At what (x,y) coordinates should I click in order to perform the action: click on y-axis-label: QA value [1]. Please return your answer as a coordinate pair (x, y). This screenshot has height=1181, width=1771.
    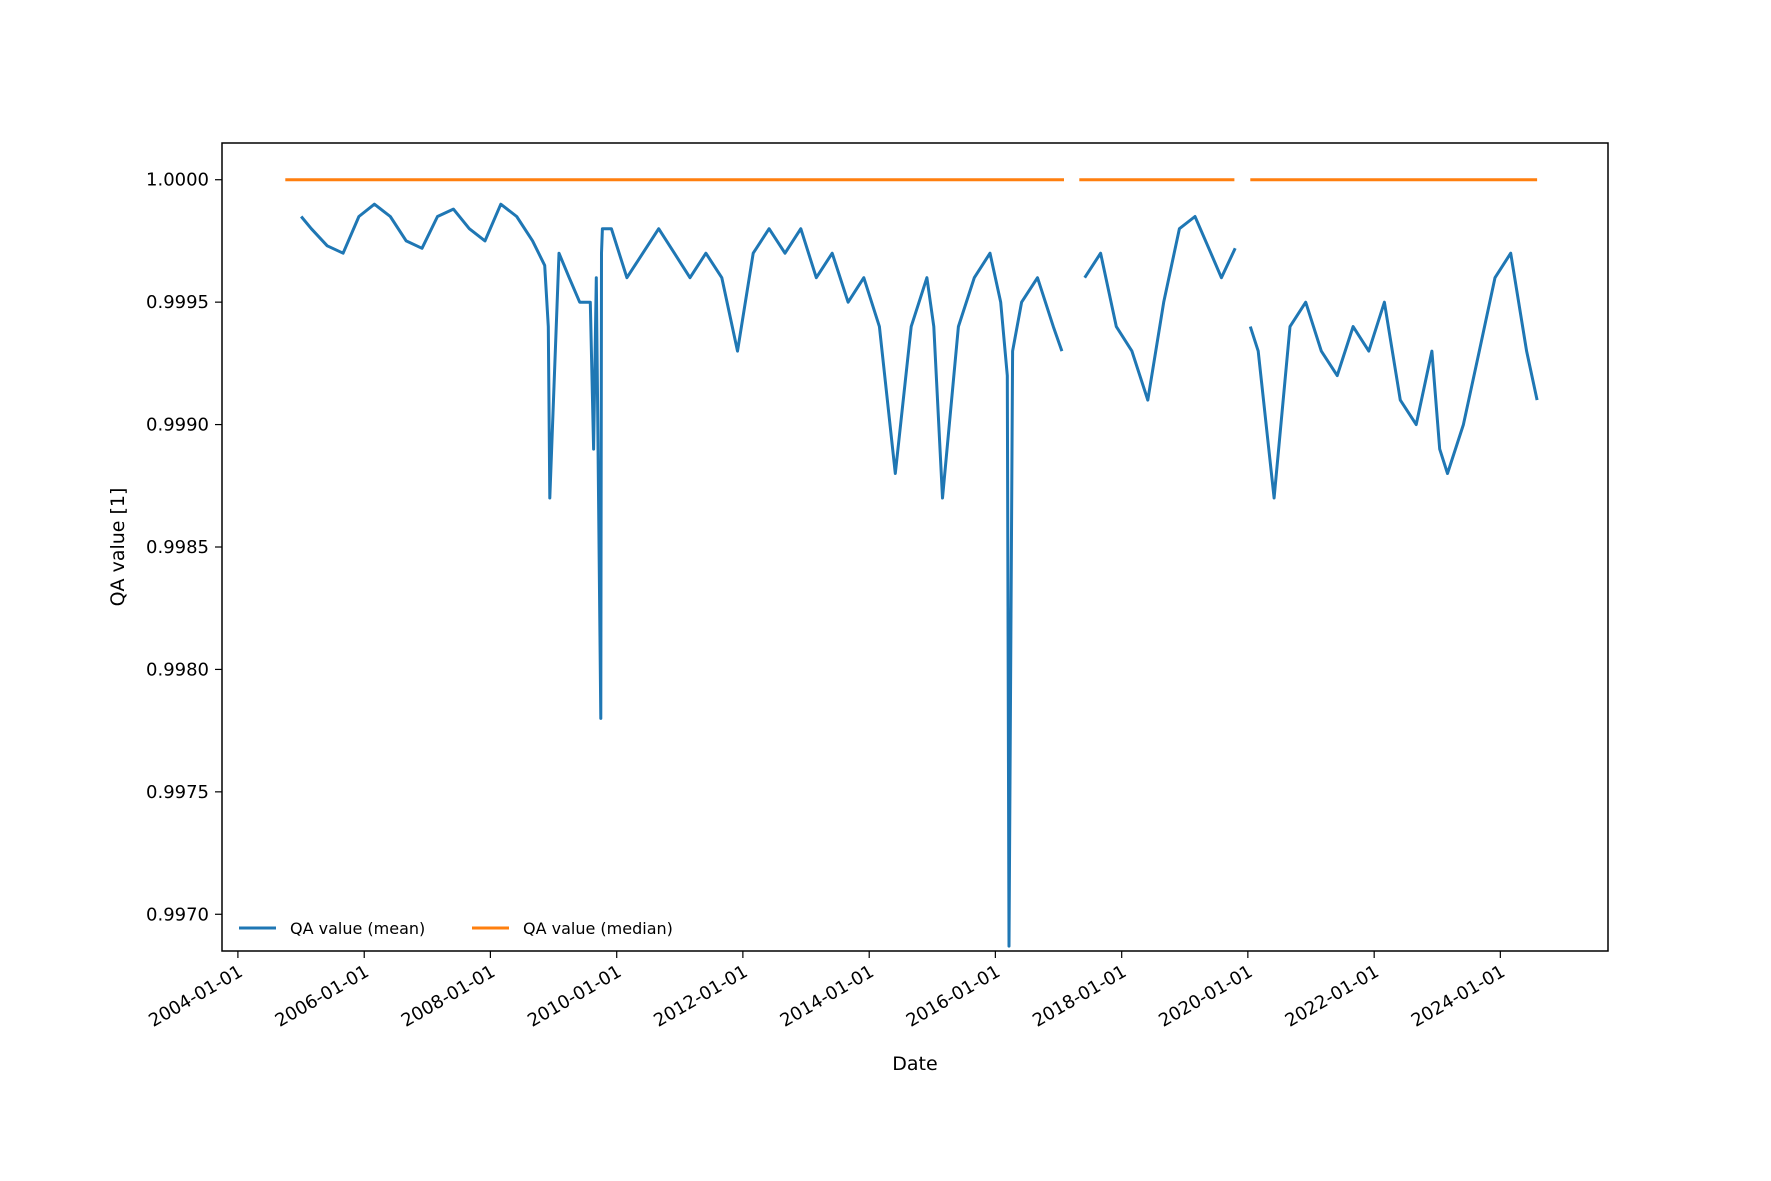
    Looking at the image, I should click on (118, 547).